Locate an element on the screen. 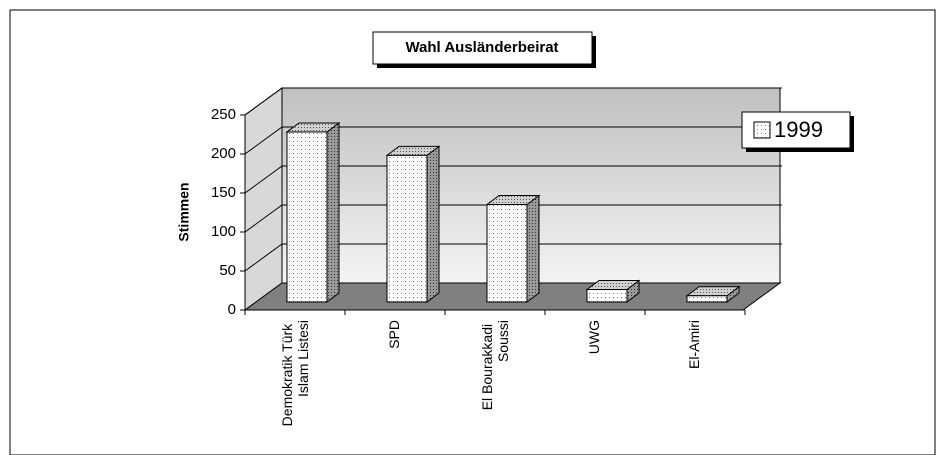  y-tick-label: 0 is located at coordinates (232, 309).